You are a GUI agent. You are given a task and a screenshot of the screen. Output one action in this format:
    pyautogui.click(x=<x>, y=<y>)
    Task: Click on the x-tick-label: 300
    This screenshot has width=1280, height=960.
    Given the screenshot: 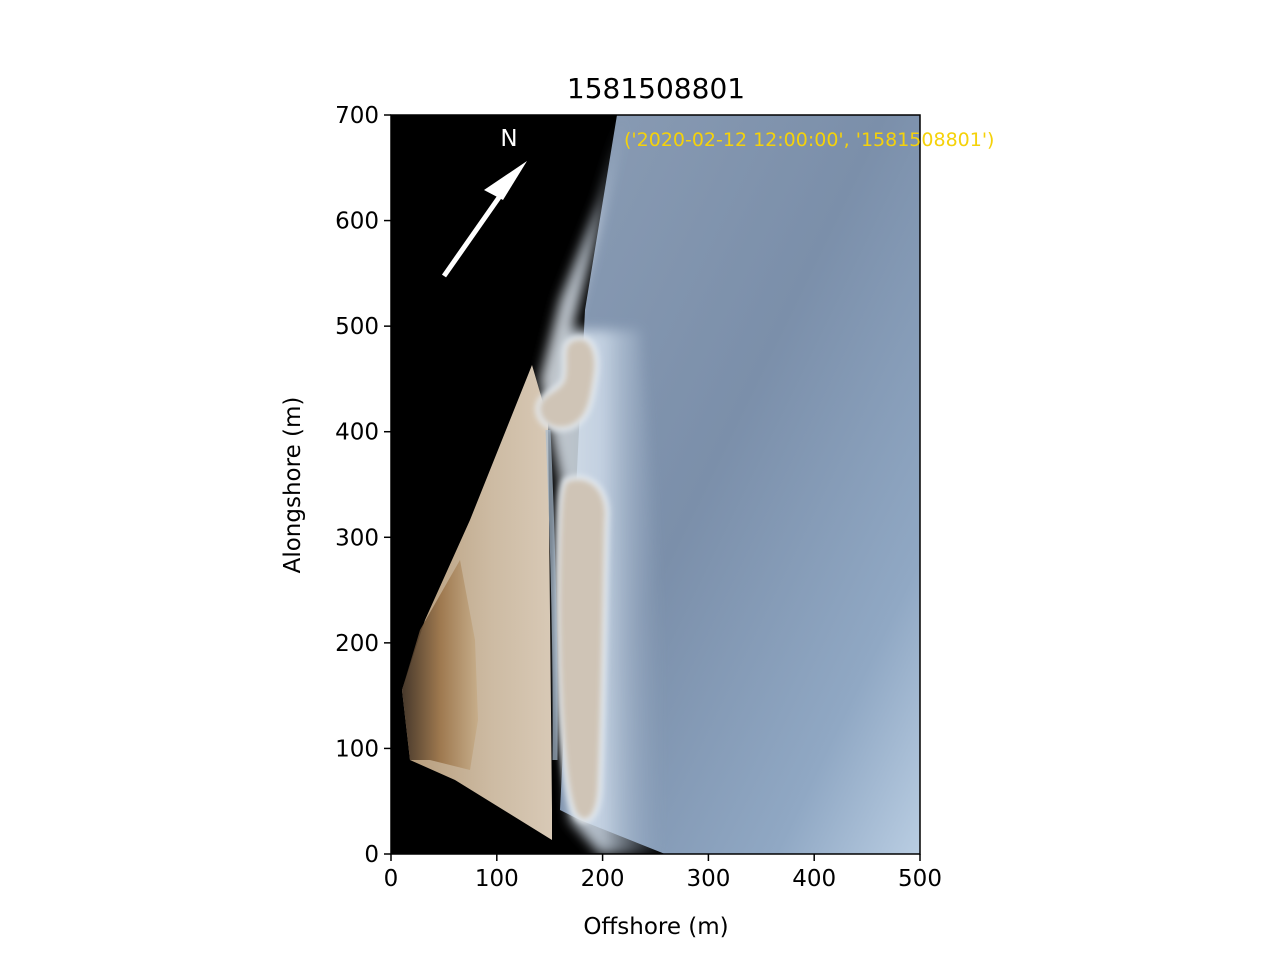 What is the action you would take?
    pyautogui.click(x=708, y=879)
    